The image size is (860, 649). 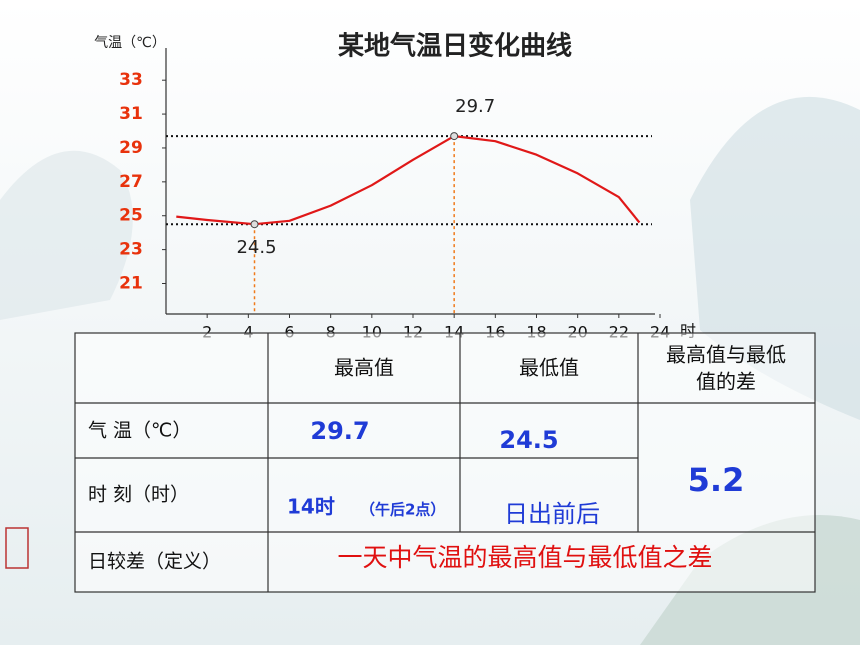 What do you see at coordinates (256, 247) in the screenshot?
I see `annotation-label: 24.5` at bounding box center [256, 247].